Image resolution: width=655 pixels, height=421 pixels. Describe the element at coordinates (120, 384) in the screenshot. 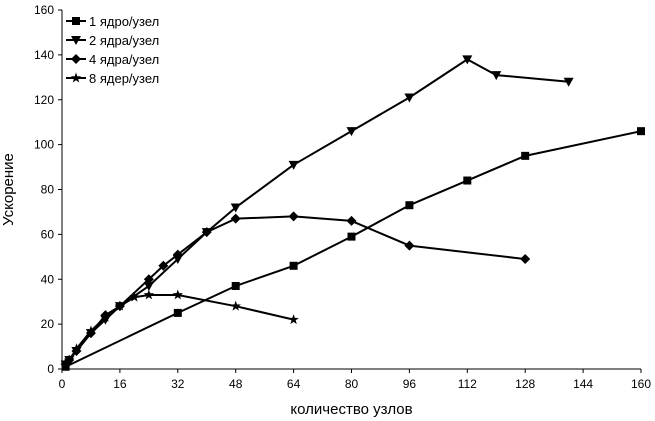

I see `x-tick-label: 16` at that location.